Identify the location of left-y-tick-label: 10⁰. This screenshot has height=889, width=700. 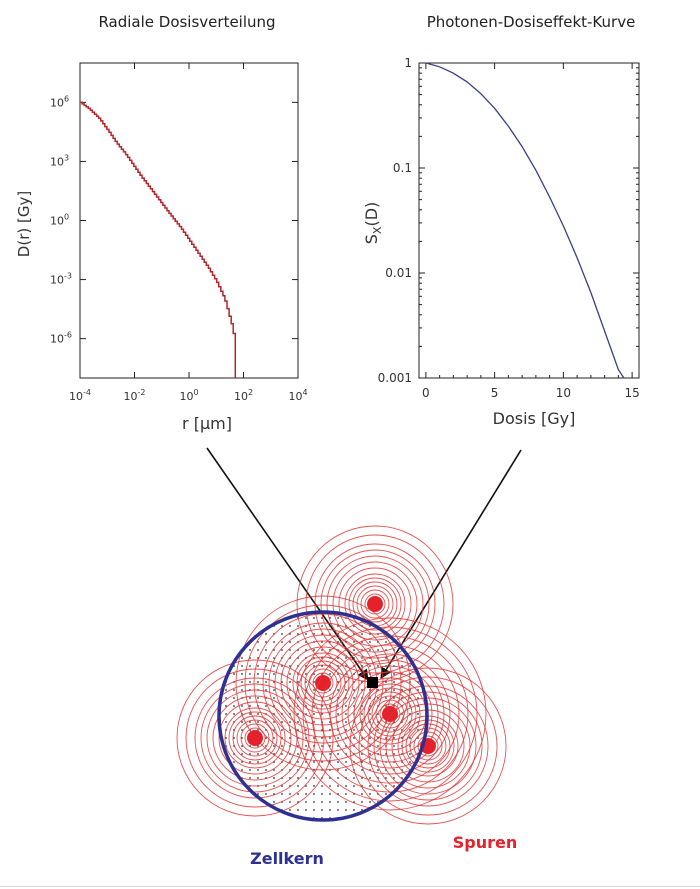
(59, 220).